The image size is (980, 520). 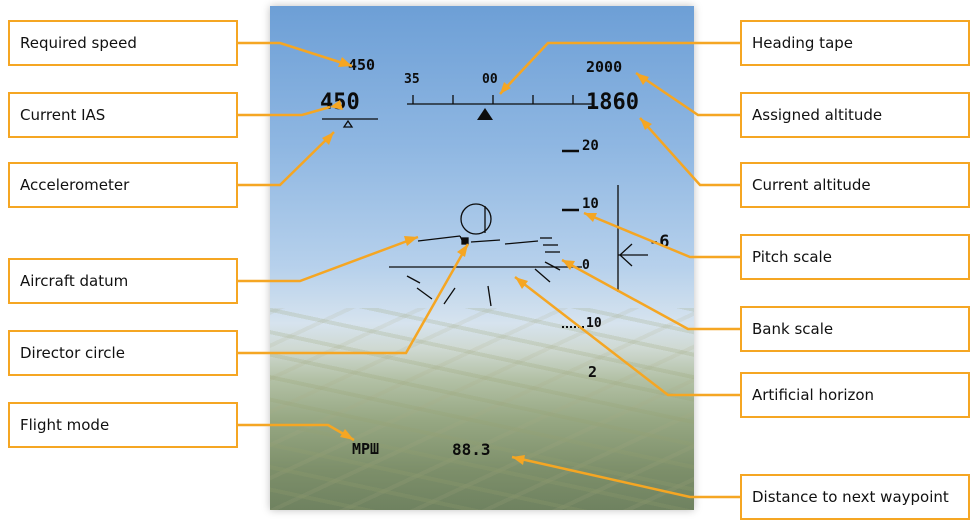 I want to click on pitch-label-10: 10, so click(x=590, y=204).